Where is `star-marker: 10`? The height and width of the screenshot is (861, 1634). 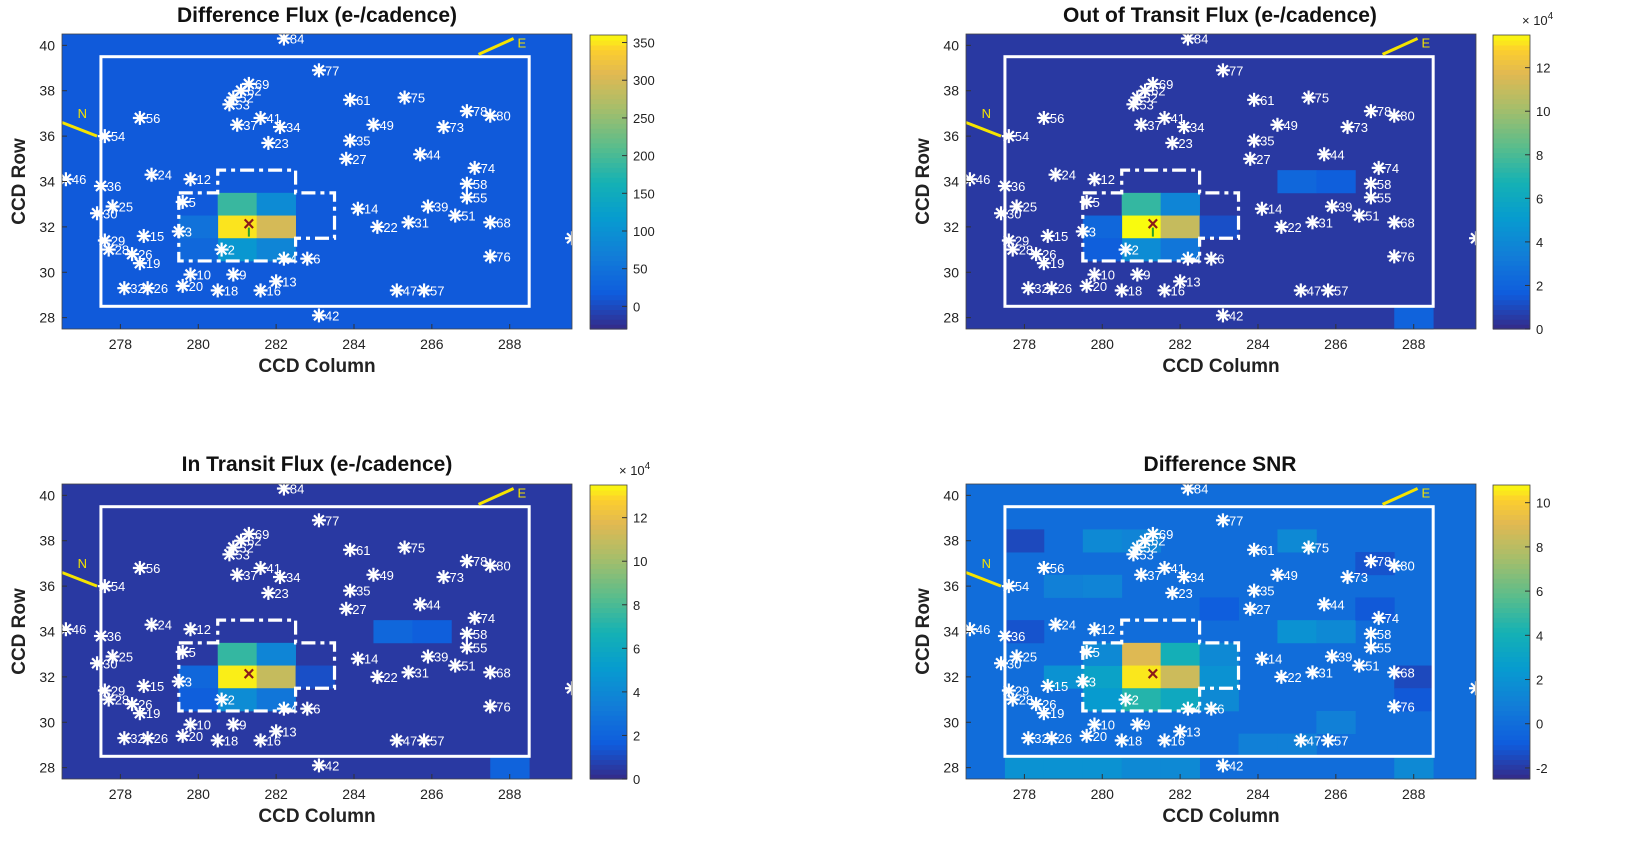
star-marker: 10 is located at coordinates (1101, 275).